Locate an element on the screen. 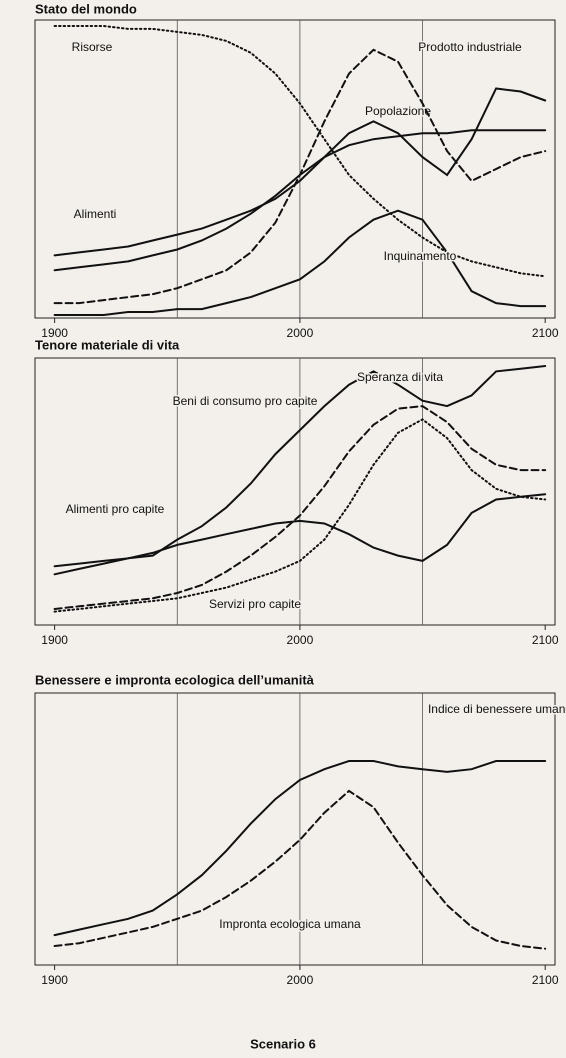 This screenshot has height=1058, width=566. caption: Scenario 6 is located at coordinates (283, 1043).